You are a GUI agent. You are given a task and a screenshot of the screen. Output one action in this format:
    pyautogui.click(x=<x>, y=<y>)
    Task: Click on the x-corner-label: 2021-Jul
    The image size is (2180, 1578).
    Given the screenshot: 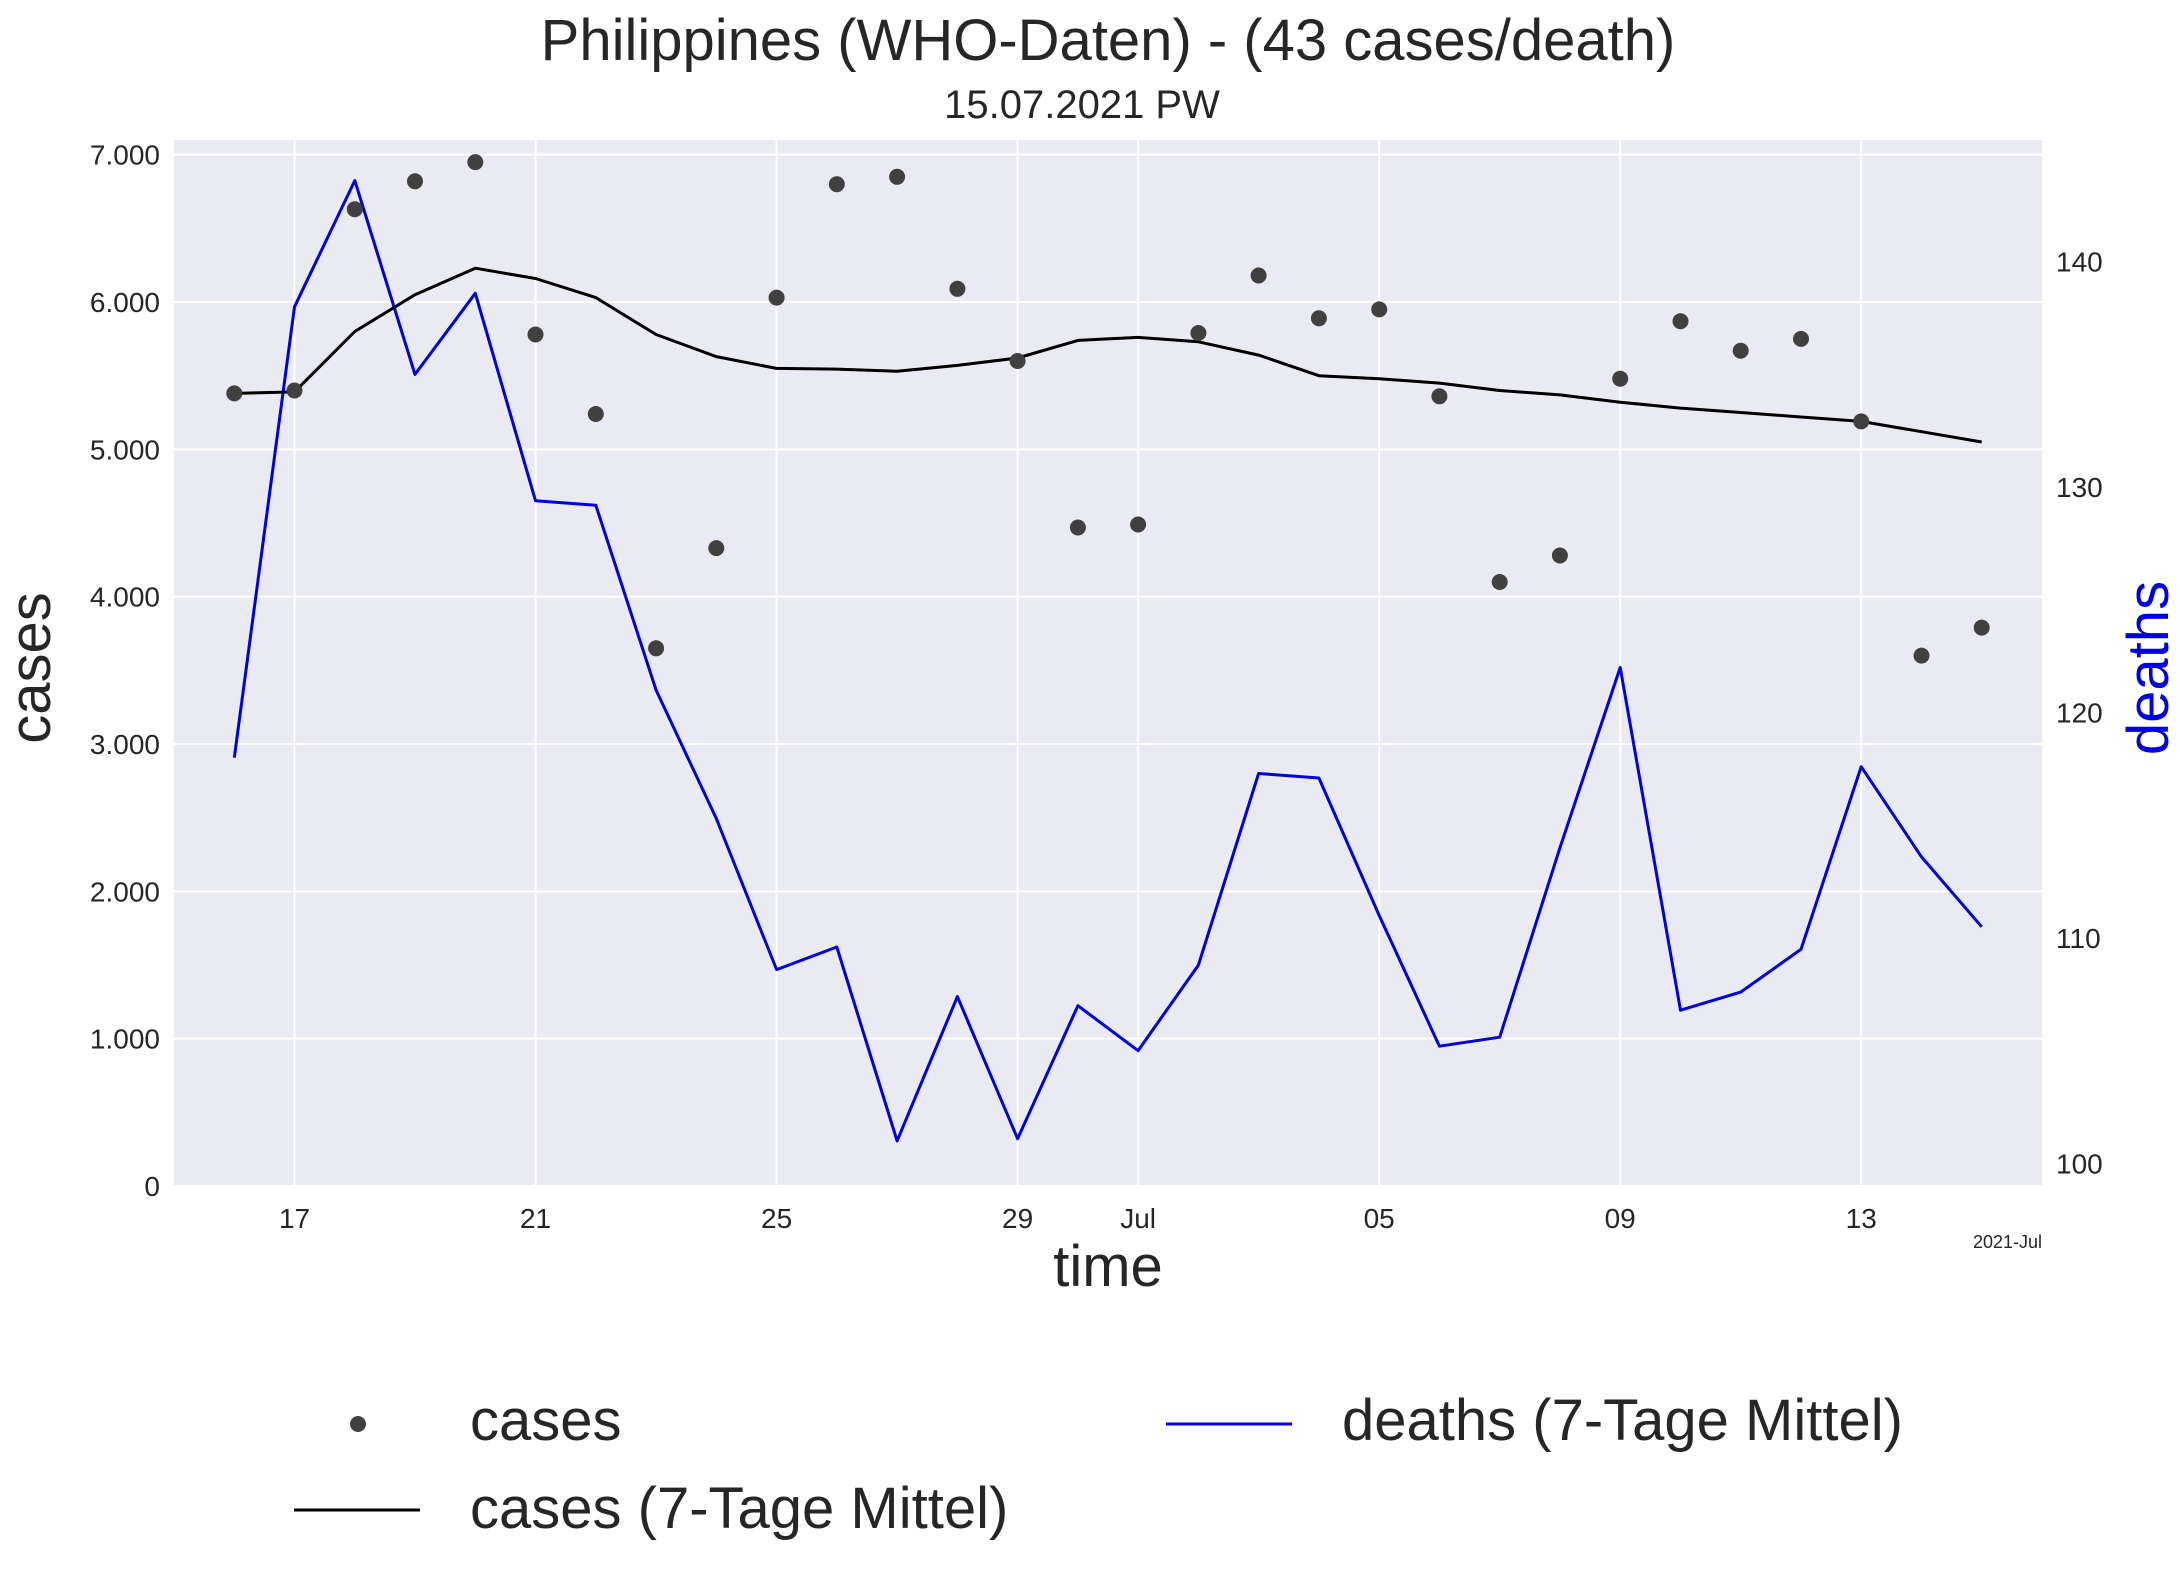 What is the action you would take?
    pyautogui.click(x=2007, y=1242)
    